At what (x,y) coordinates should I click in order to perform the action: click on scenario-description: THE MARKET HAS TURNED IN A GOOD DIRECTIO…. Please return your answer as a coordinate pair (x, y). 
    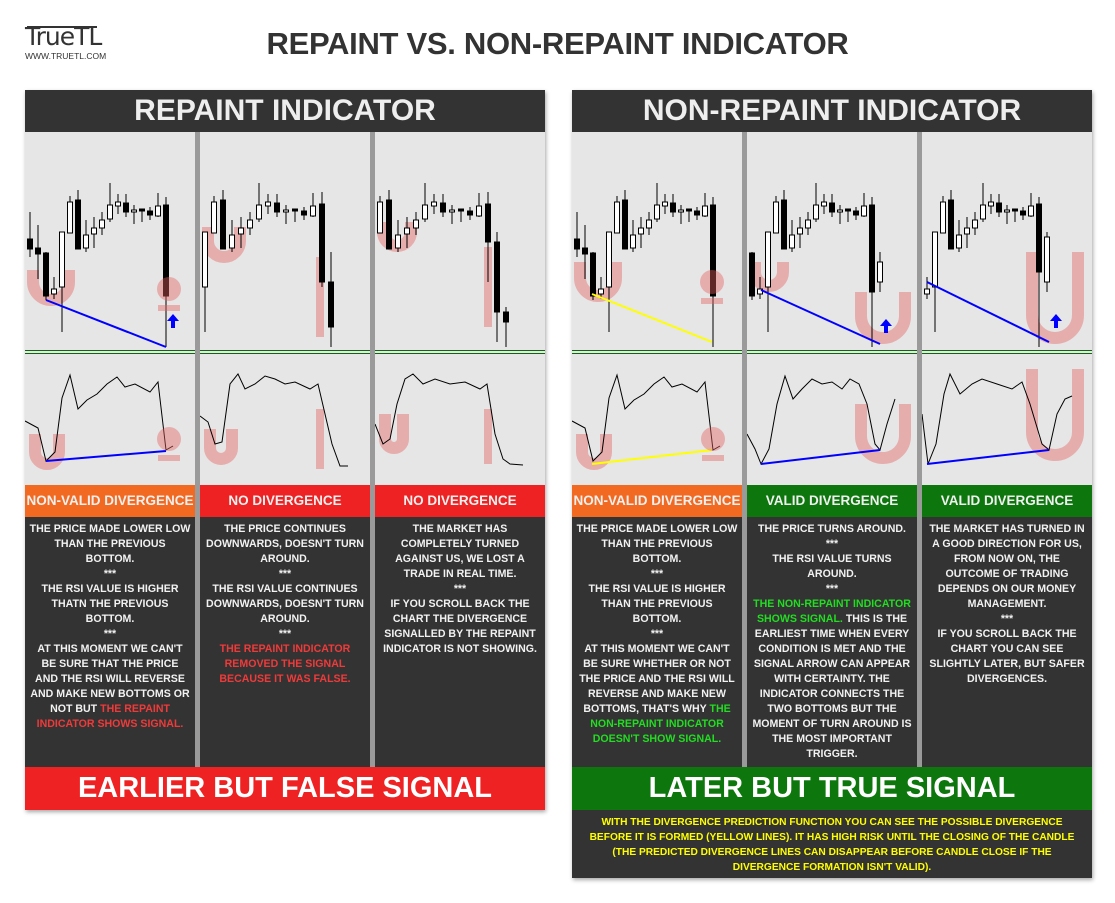
    Looking at the image, I should click on (1007, 642).